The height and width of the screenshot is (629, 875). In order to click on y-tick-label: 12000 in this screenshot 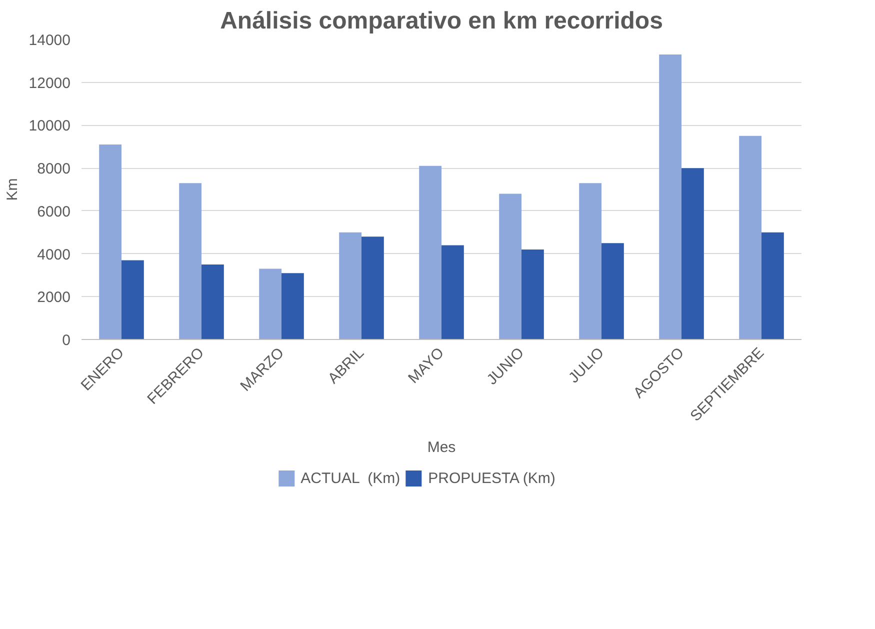, I will do `click(49, 83)`.